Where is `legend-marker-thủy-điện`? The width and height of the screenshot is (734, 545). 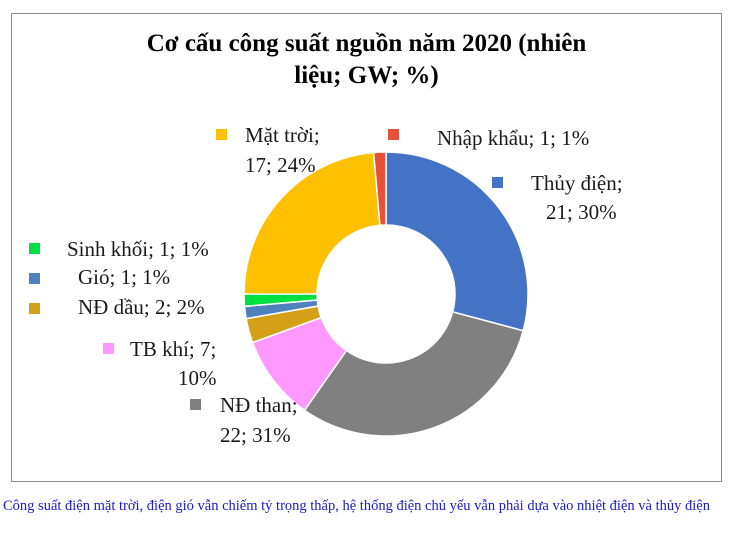 legend-marker-thủy-điện is located at coordinates (497, 182).